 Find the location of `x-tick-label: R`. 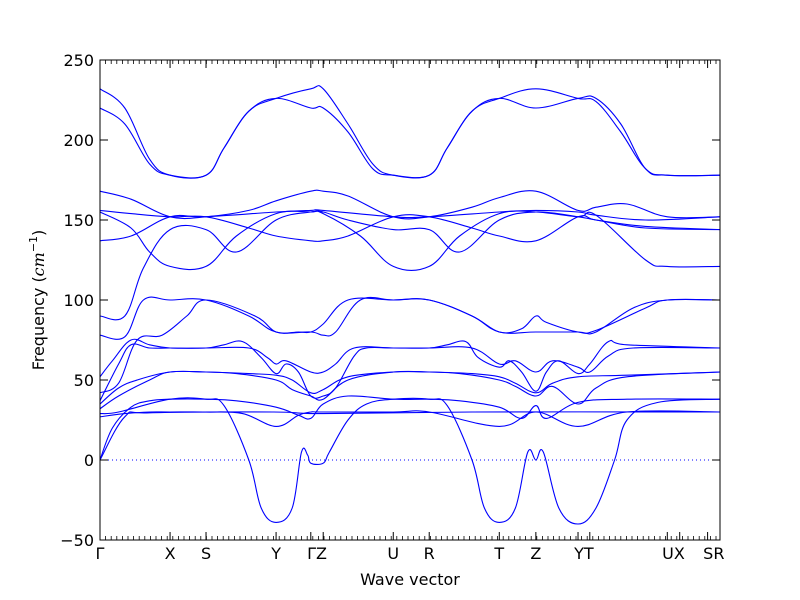

x-tick-label: R is located at coordinates (429, 553).